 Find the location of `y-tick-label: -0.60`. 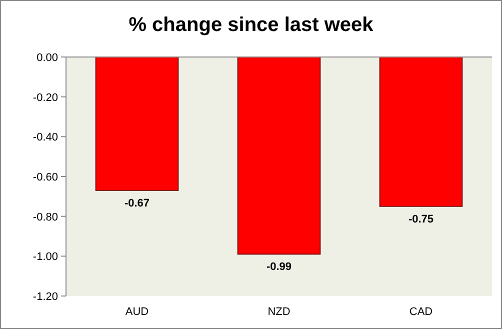

y-tick-label: -0.60 is located at coordinates (45, 178).